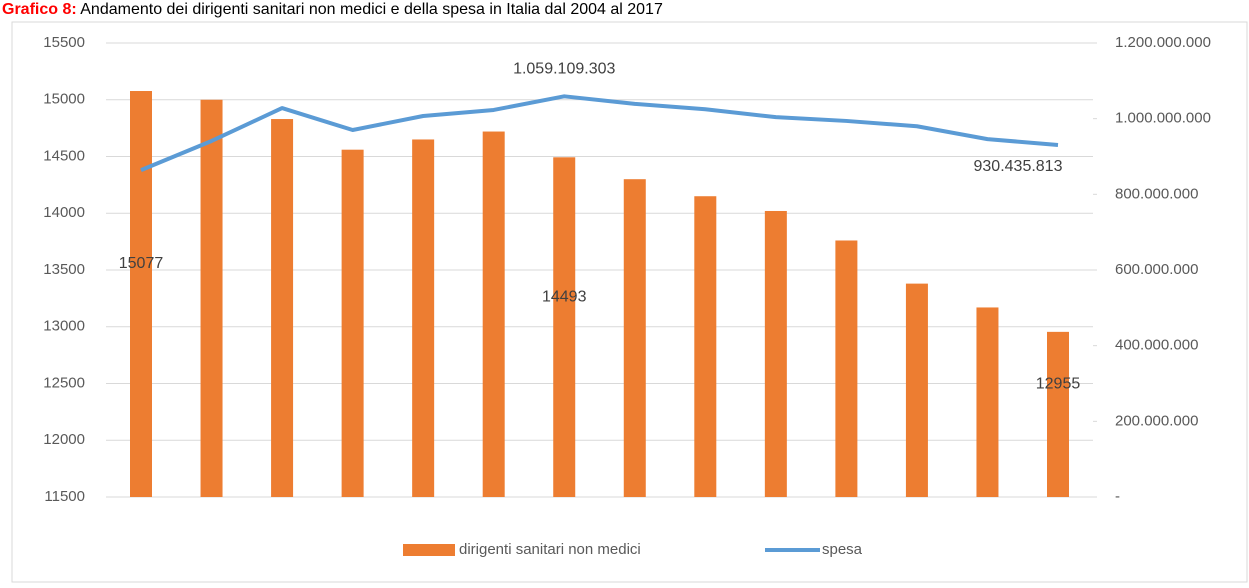 This screenshot has height=588, width=1249. What do you see at coordinates (64, 42) in the screenshot?
I see `y-tick-label: 15500` at bounding box center [64, 42].